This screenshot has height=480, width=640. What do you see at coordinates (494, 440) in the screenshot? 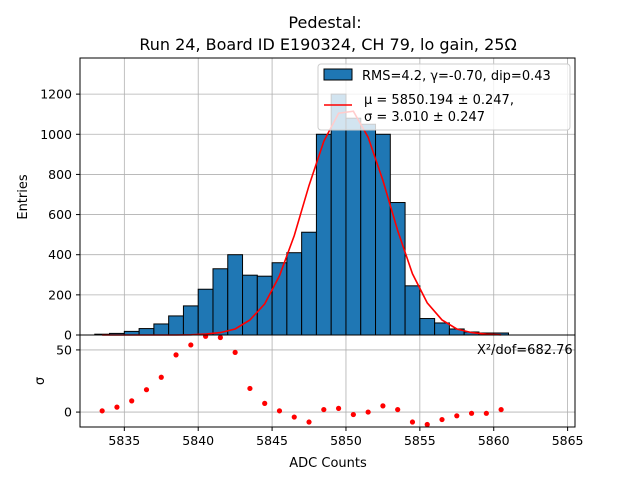
I see `x-tick-label: 5860` at bounding box center [494, 440].